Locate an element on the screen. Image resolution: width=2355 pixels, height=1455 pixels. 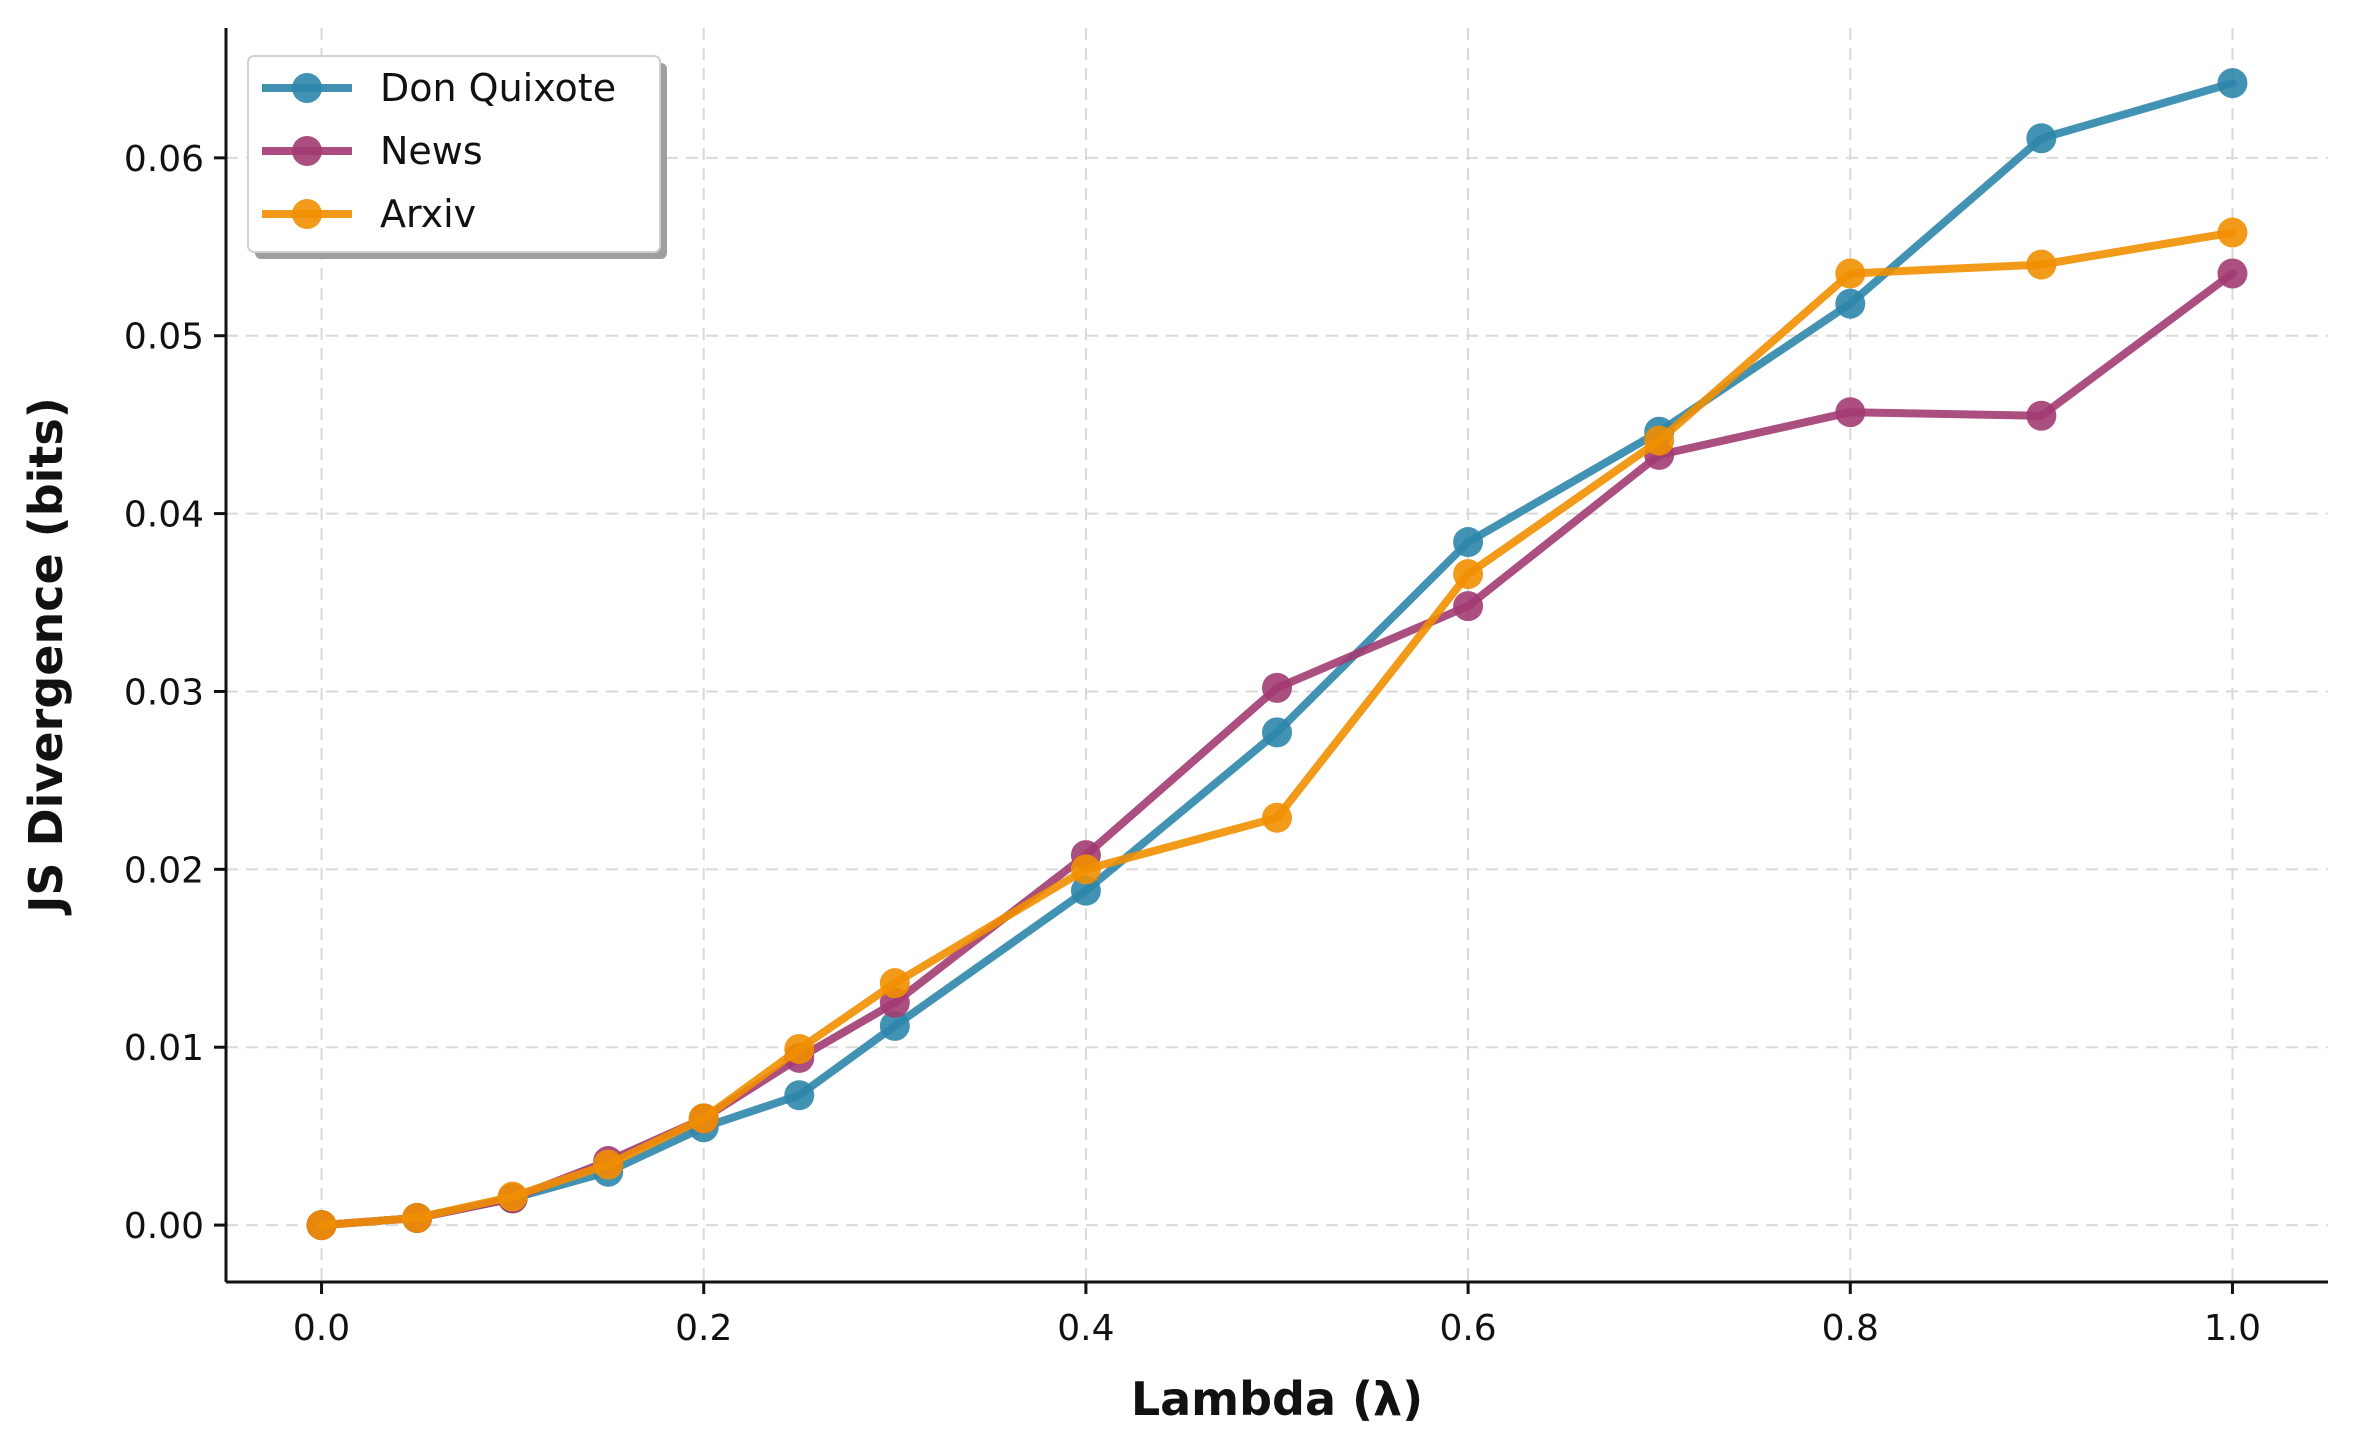
x-axis-title: Lambda (λ) is located at coordinates (1277, 1399).